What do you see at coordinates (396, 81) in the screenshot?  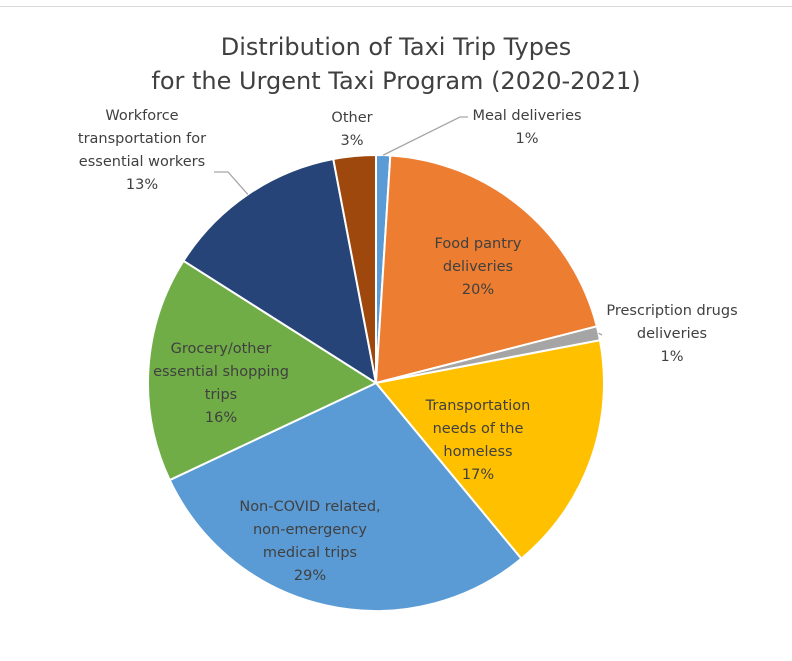 I see `chart-title-line-2: for the Urgent Taxi Program (2020-2021)` at bounding box center [396, 81].